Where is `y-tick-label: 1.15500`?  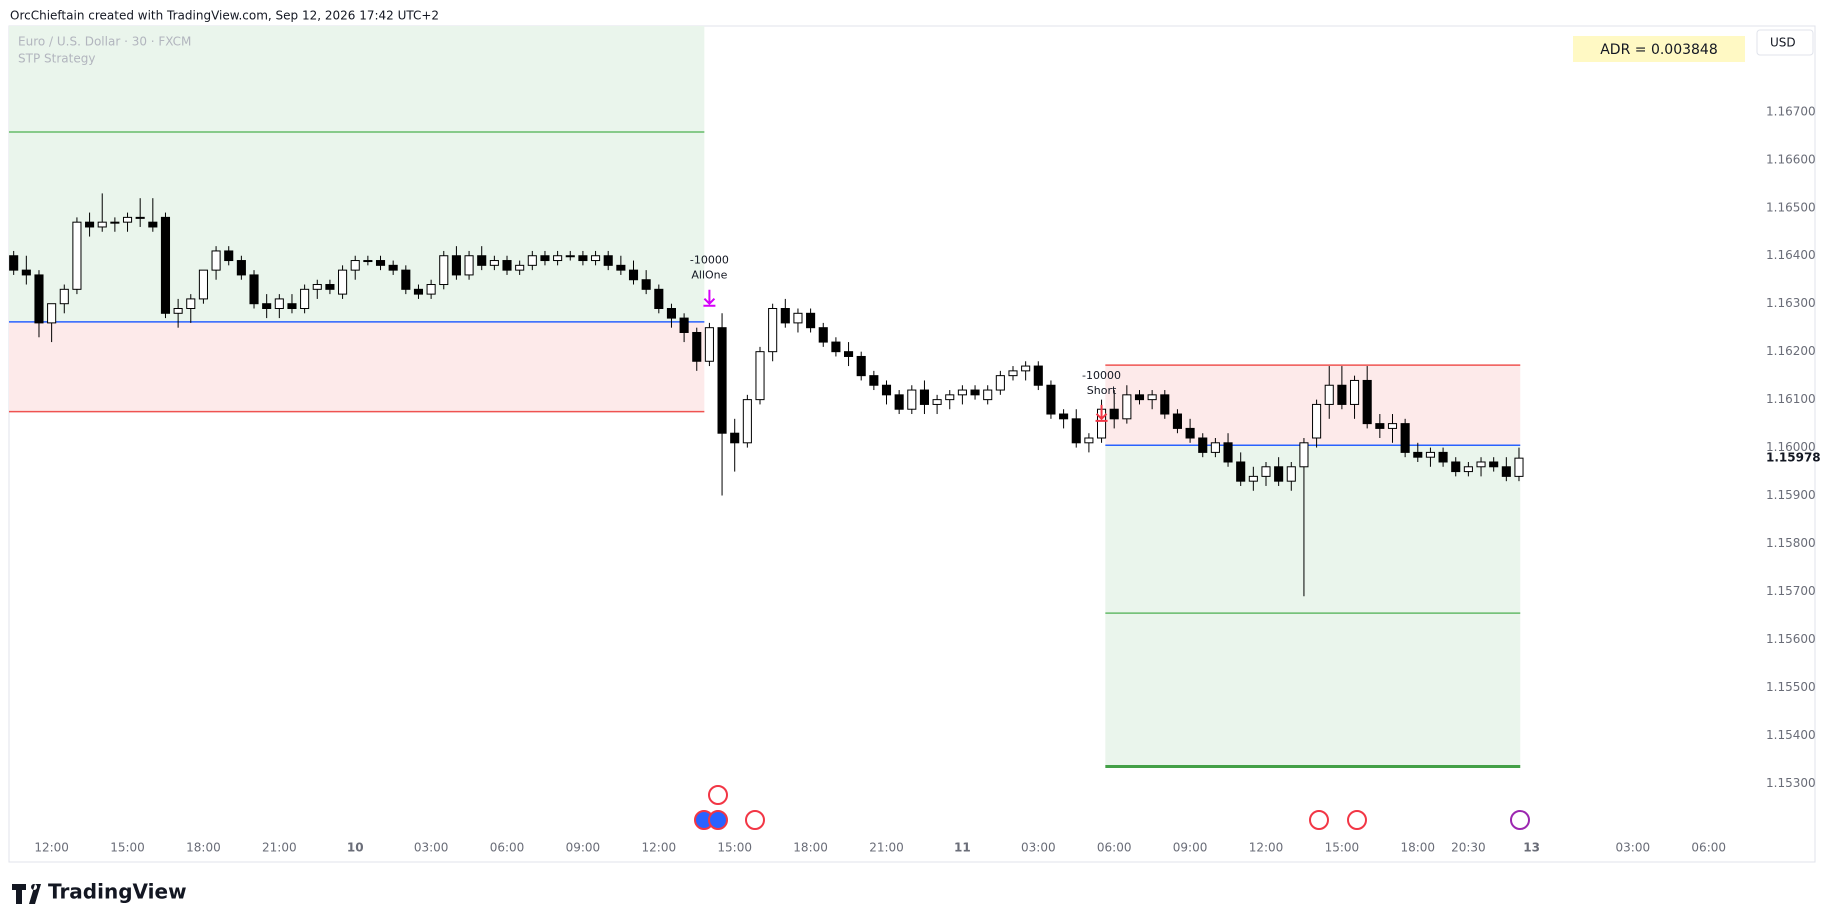
y-tick-label: 1.15500 is located at coordinates (1791, 687).